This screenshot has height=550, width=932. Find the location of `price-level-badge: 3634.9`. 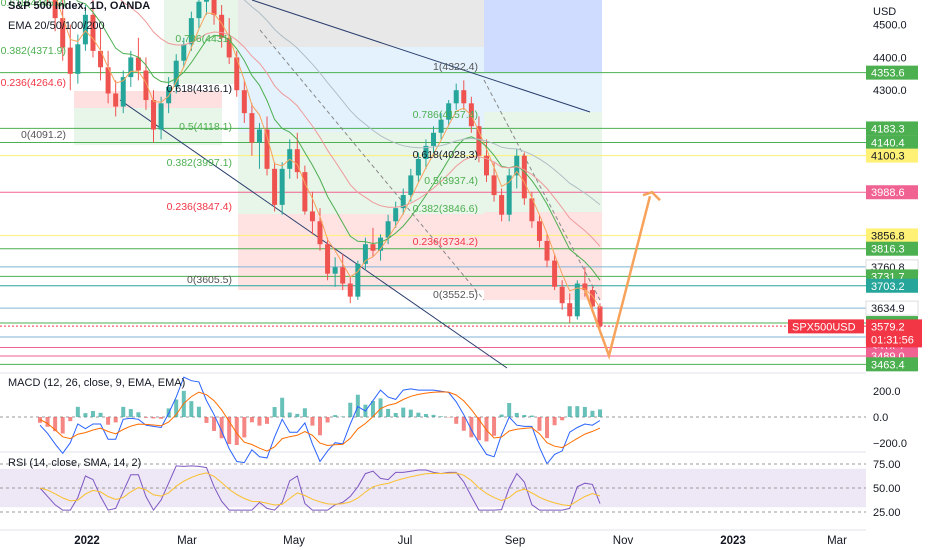

price-level-badge: 3634.9 is located at coordinates (892, 308).